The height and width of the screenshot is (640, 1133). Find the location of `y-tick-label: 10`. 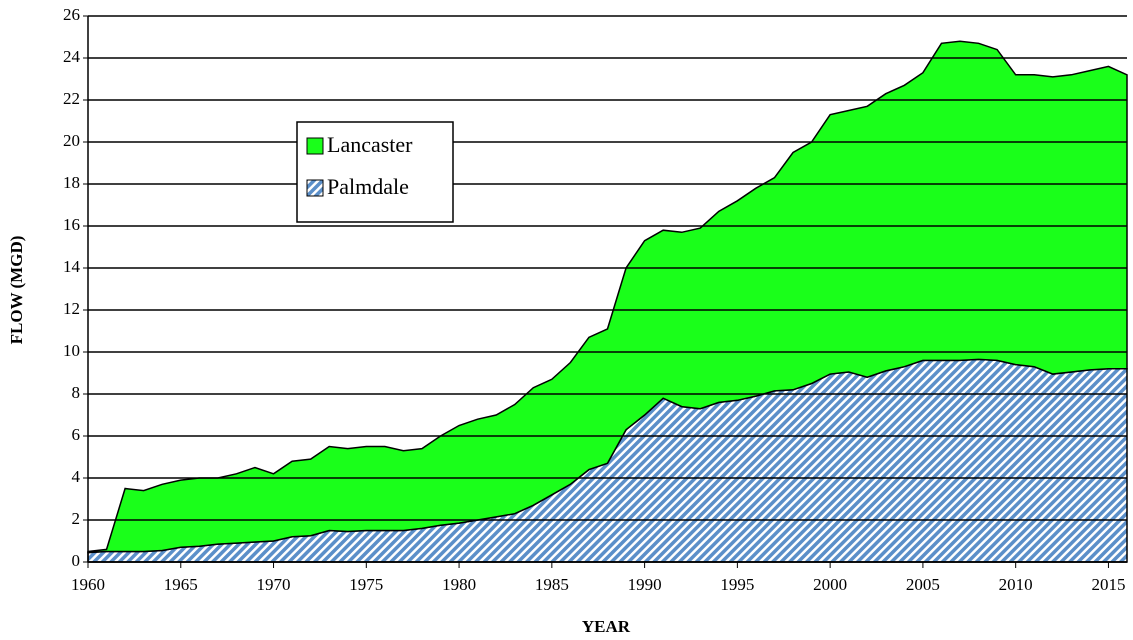

y-tick-label: 10 is located at coordinates (71, 350).